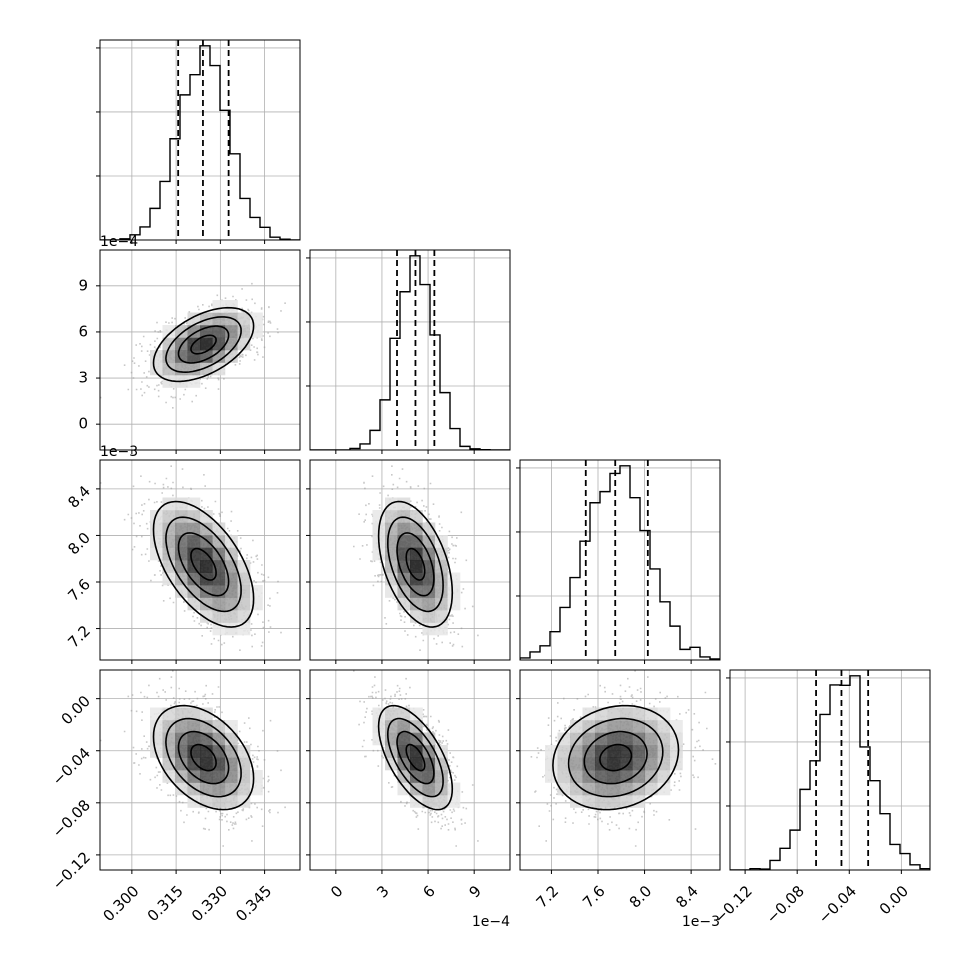 The image size is (970, 970). Describe the element at coordinates (382, 891) in the screenshot. I see `x-tick-label: 3` at that location.